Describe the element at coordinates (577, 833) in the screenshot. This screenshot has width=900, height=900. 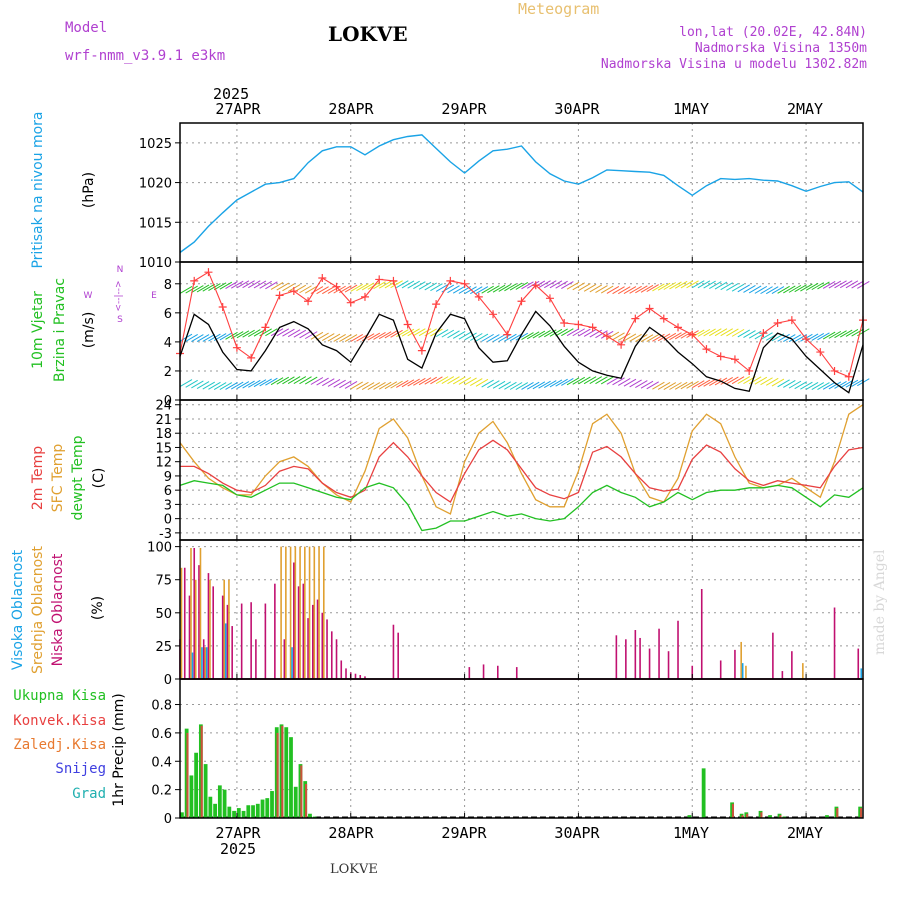
I see `bottom-day-label: 30APR` at that location.